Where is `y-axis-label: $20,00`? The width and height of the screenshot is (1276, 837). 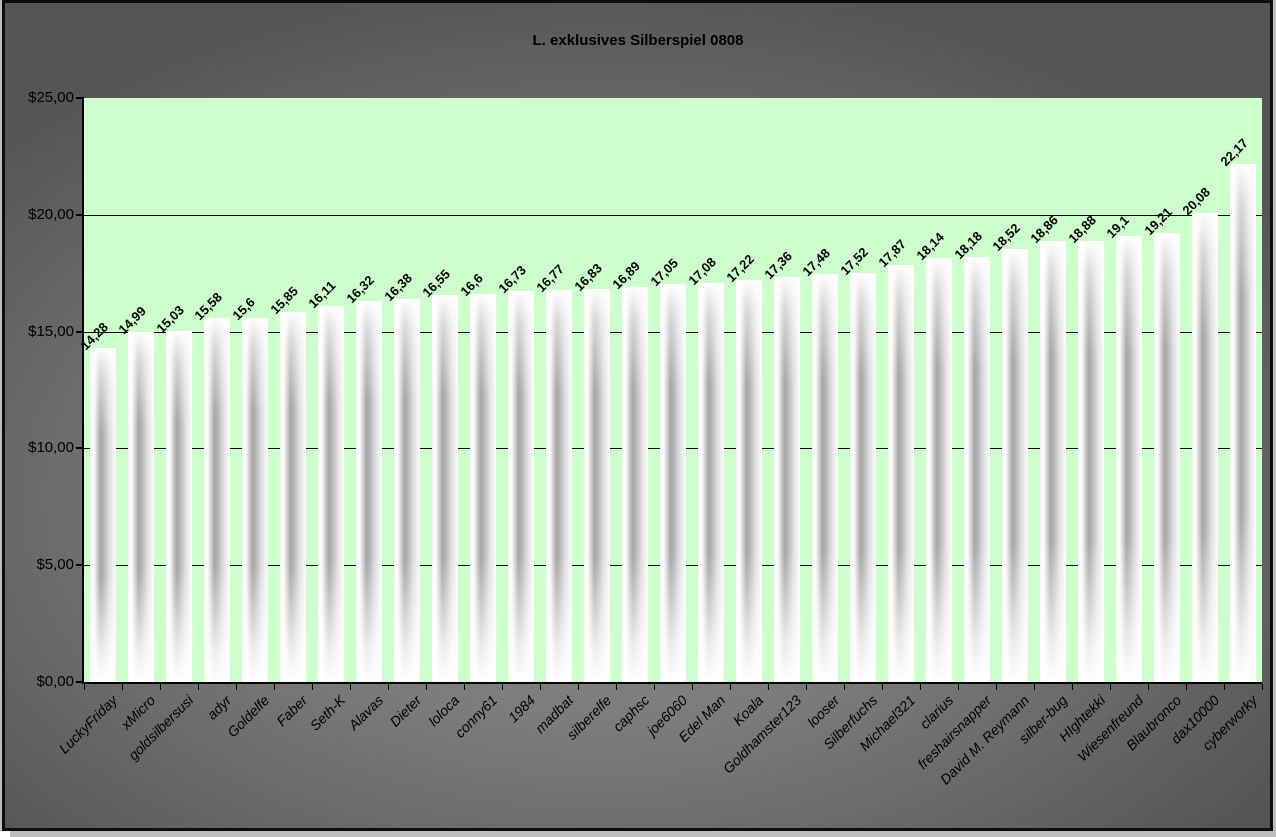 y-axis-label: $20,00 is located at coordinates (51, 214).